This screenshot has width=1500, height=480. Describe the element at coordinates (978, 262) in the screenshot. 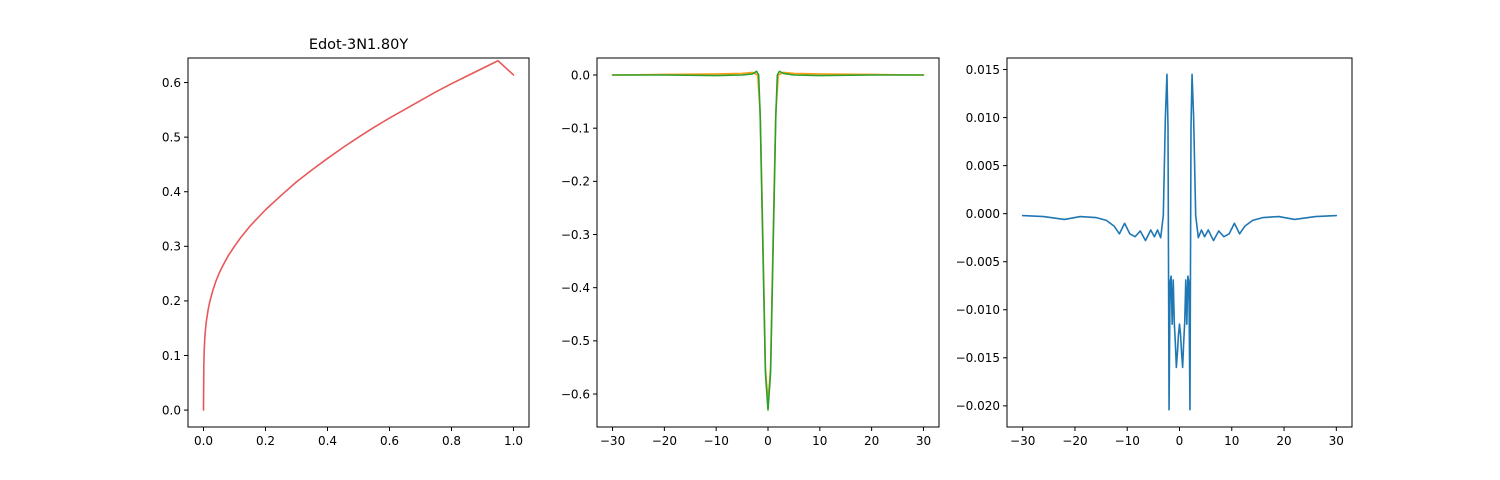

I see `y-tick-label: −0.005` at that location.